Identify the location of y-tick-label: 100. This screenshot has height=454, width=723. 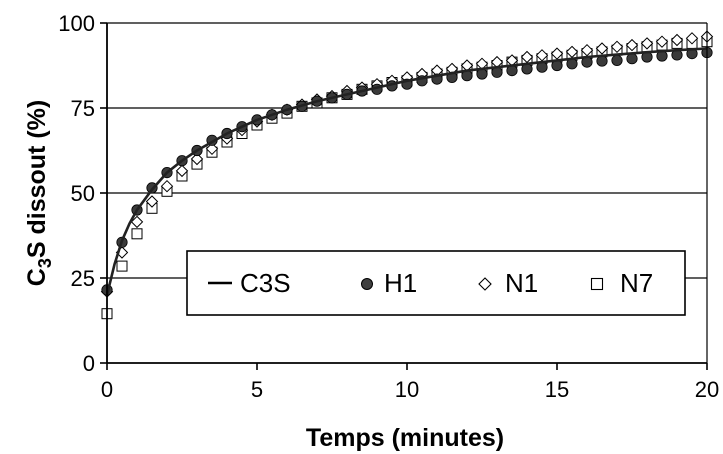
(76, 23).